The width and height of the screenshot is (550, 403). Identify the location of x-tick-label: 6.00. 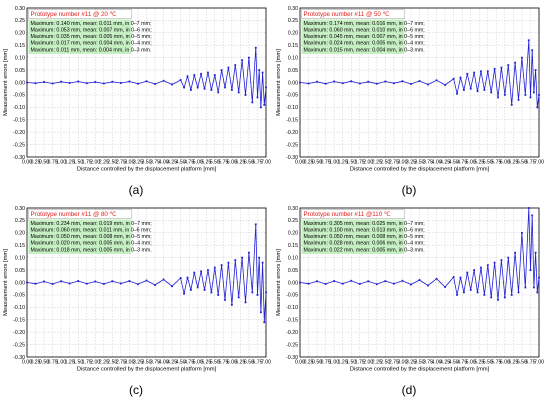
(505, 163).